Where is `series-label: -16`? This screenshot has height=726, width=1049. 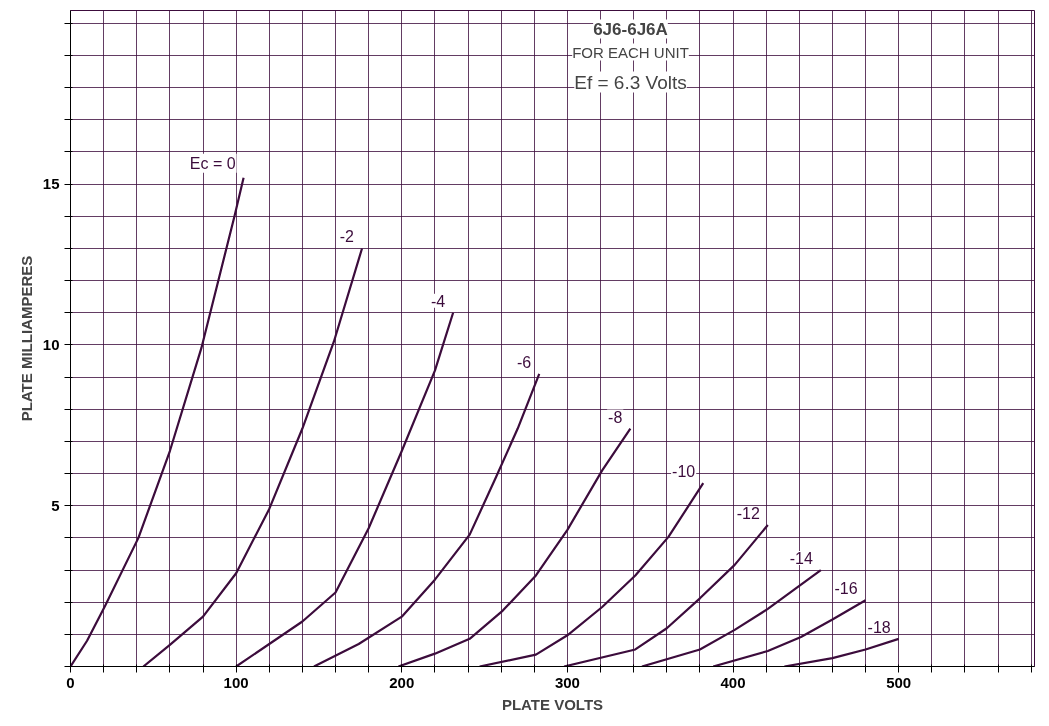
series-label: -16 is located at coordinates (846, 589).